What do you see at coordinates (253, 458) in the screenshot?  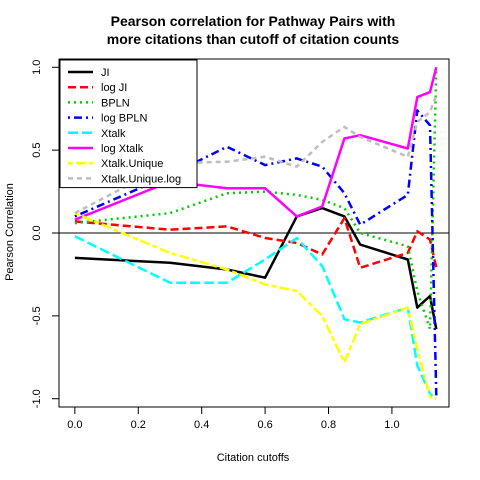 I see `x-axis-label: Citation cutoffs` at bounding box center [253, 458].